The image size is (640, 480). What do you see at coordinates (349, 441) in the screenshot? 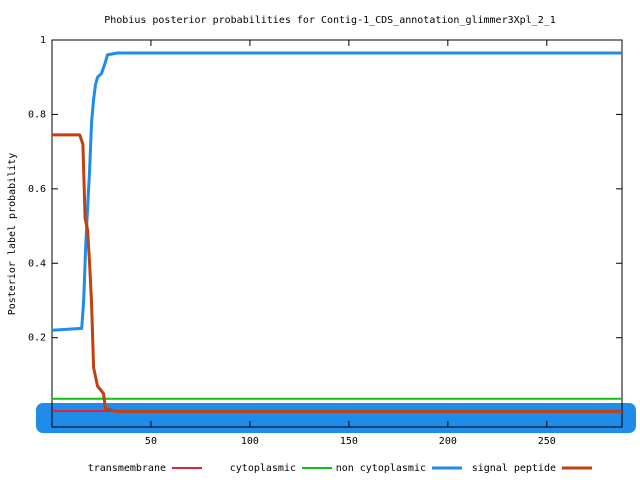
I see `x-tick-label: 150` at bounding box center [349, 441].